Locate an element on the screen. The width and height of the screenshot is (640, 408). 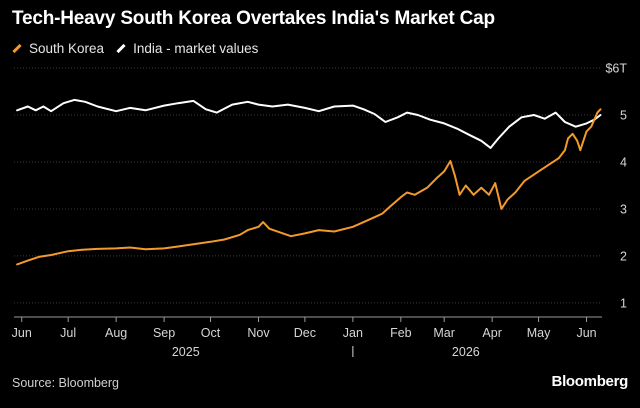
x-tick-label-2025-10-01: Oct is located at coordinates (211, 333).